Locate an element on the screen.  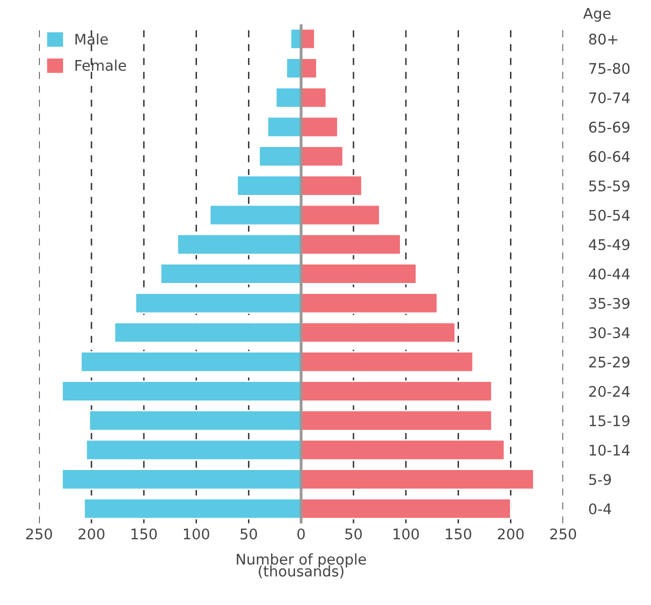
y-tick-label: 5-9 is located at coordinates (600, 480).